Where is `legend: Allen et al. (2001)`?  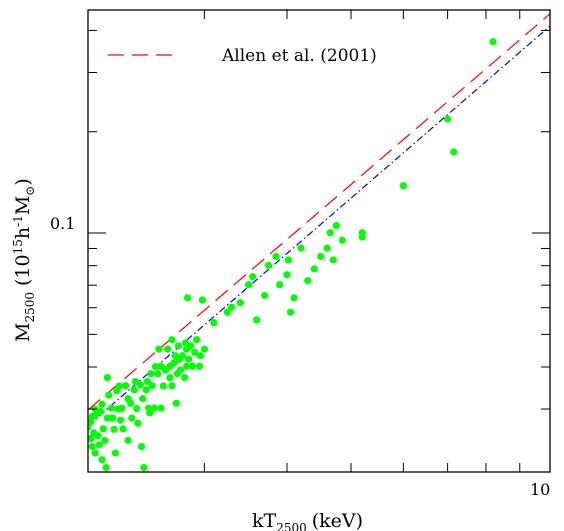 legend: Allen et al. (2001) is located at coordinates (242, 56).